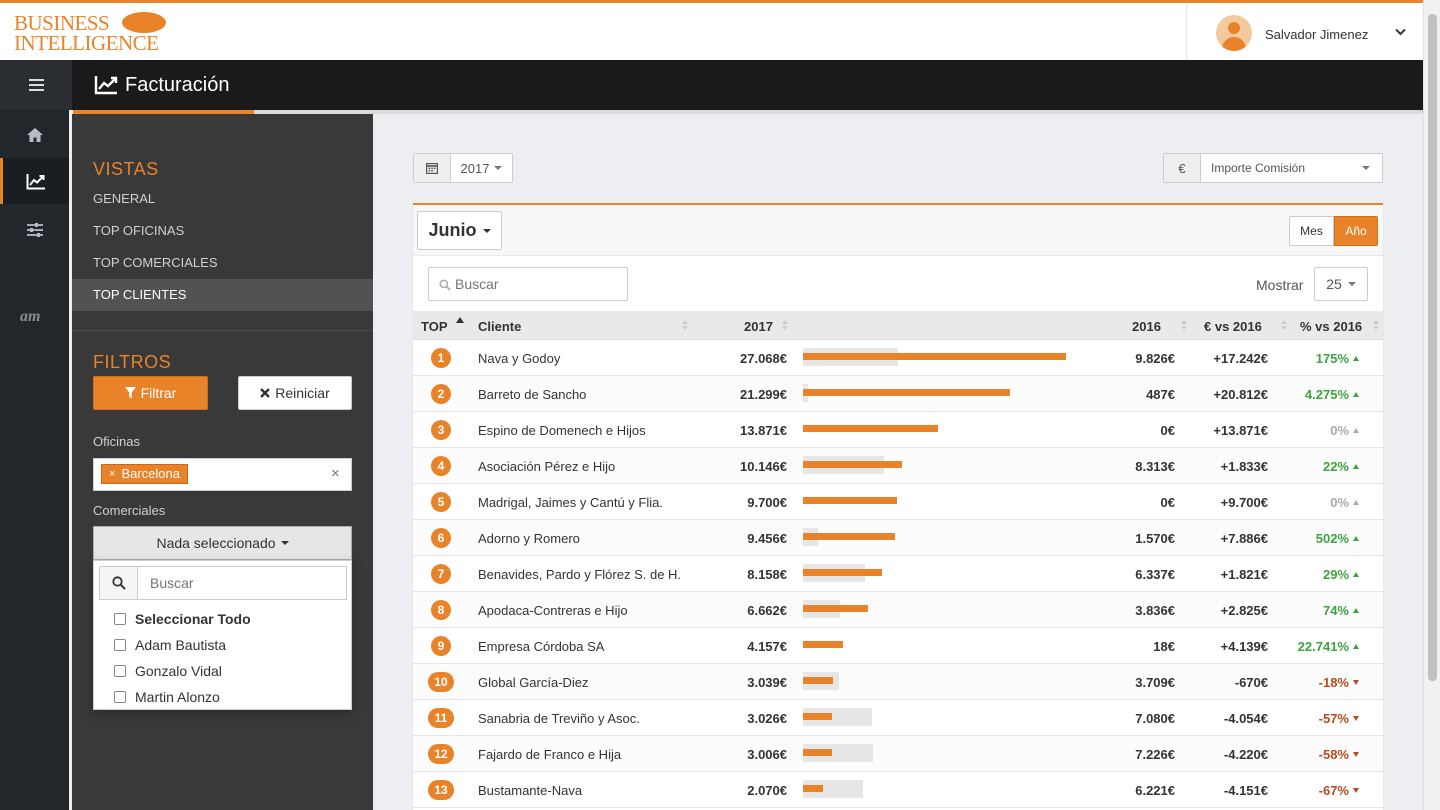 This screenshot has height=810, width=1440. What do you see at coordinates (475, 168) in the screenshot?
I see `year-value: 2017` at bounding box center [475, 168].